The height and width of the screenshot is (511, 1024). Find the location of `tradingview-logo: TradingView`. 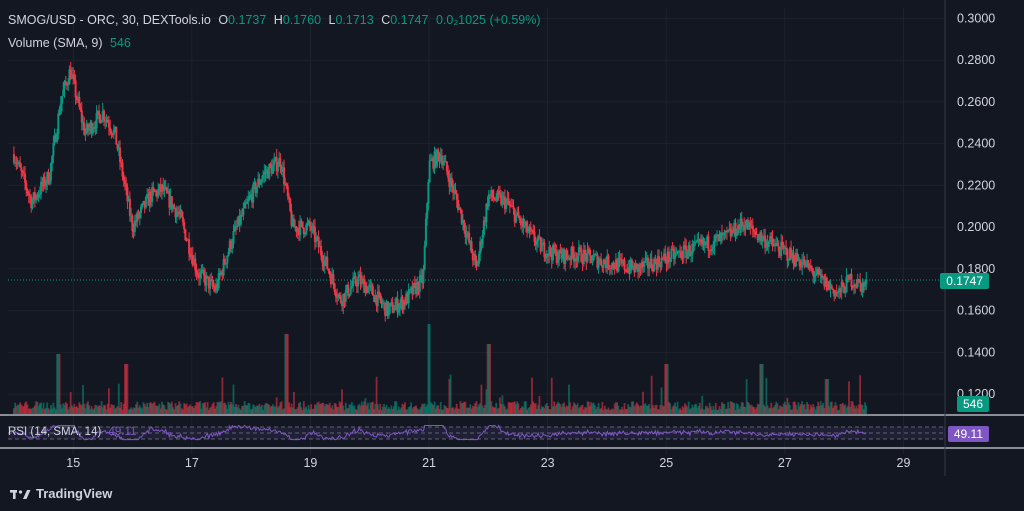

tradingview-logo: TradingView is located at coordinates (61, 493).